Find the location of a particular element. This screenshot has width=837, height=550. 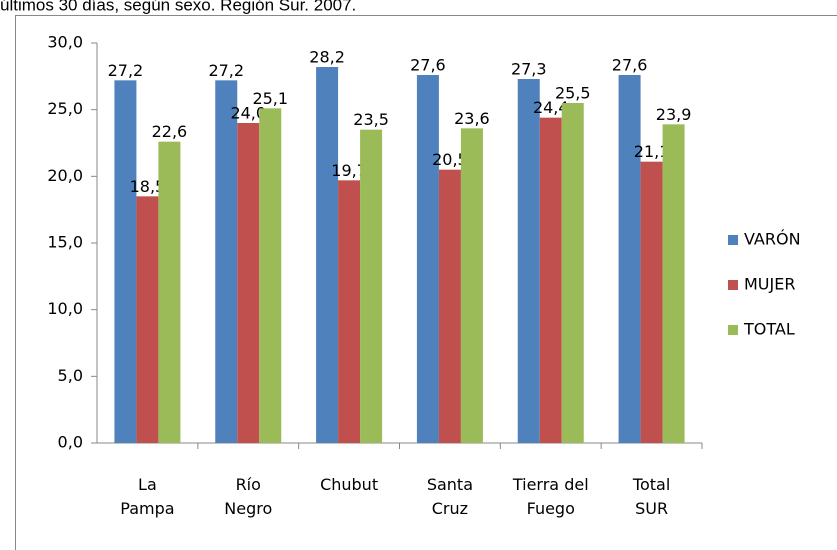

data-label: 20,5 is located at coordinates (450, 159).